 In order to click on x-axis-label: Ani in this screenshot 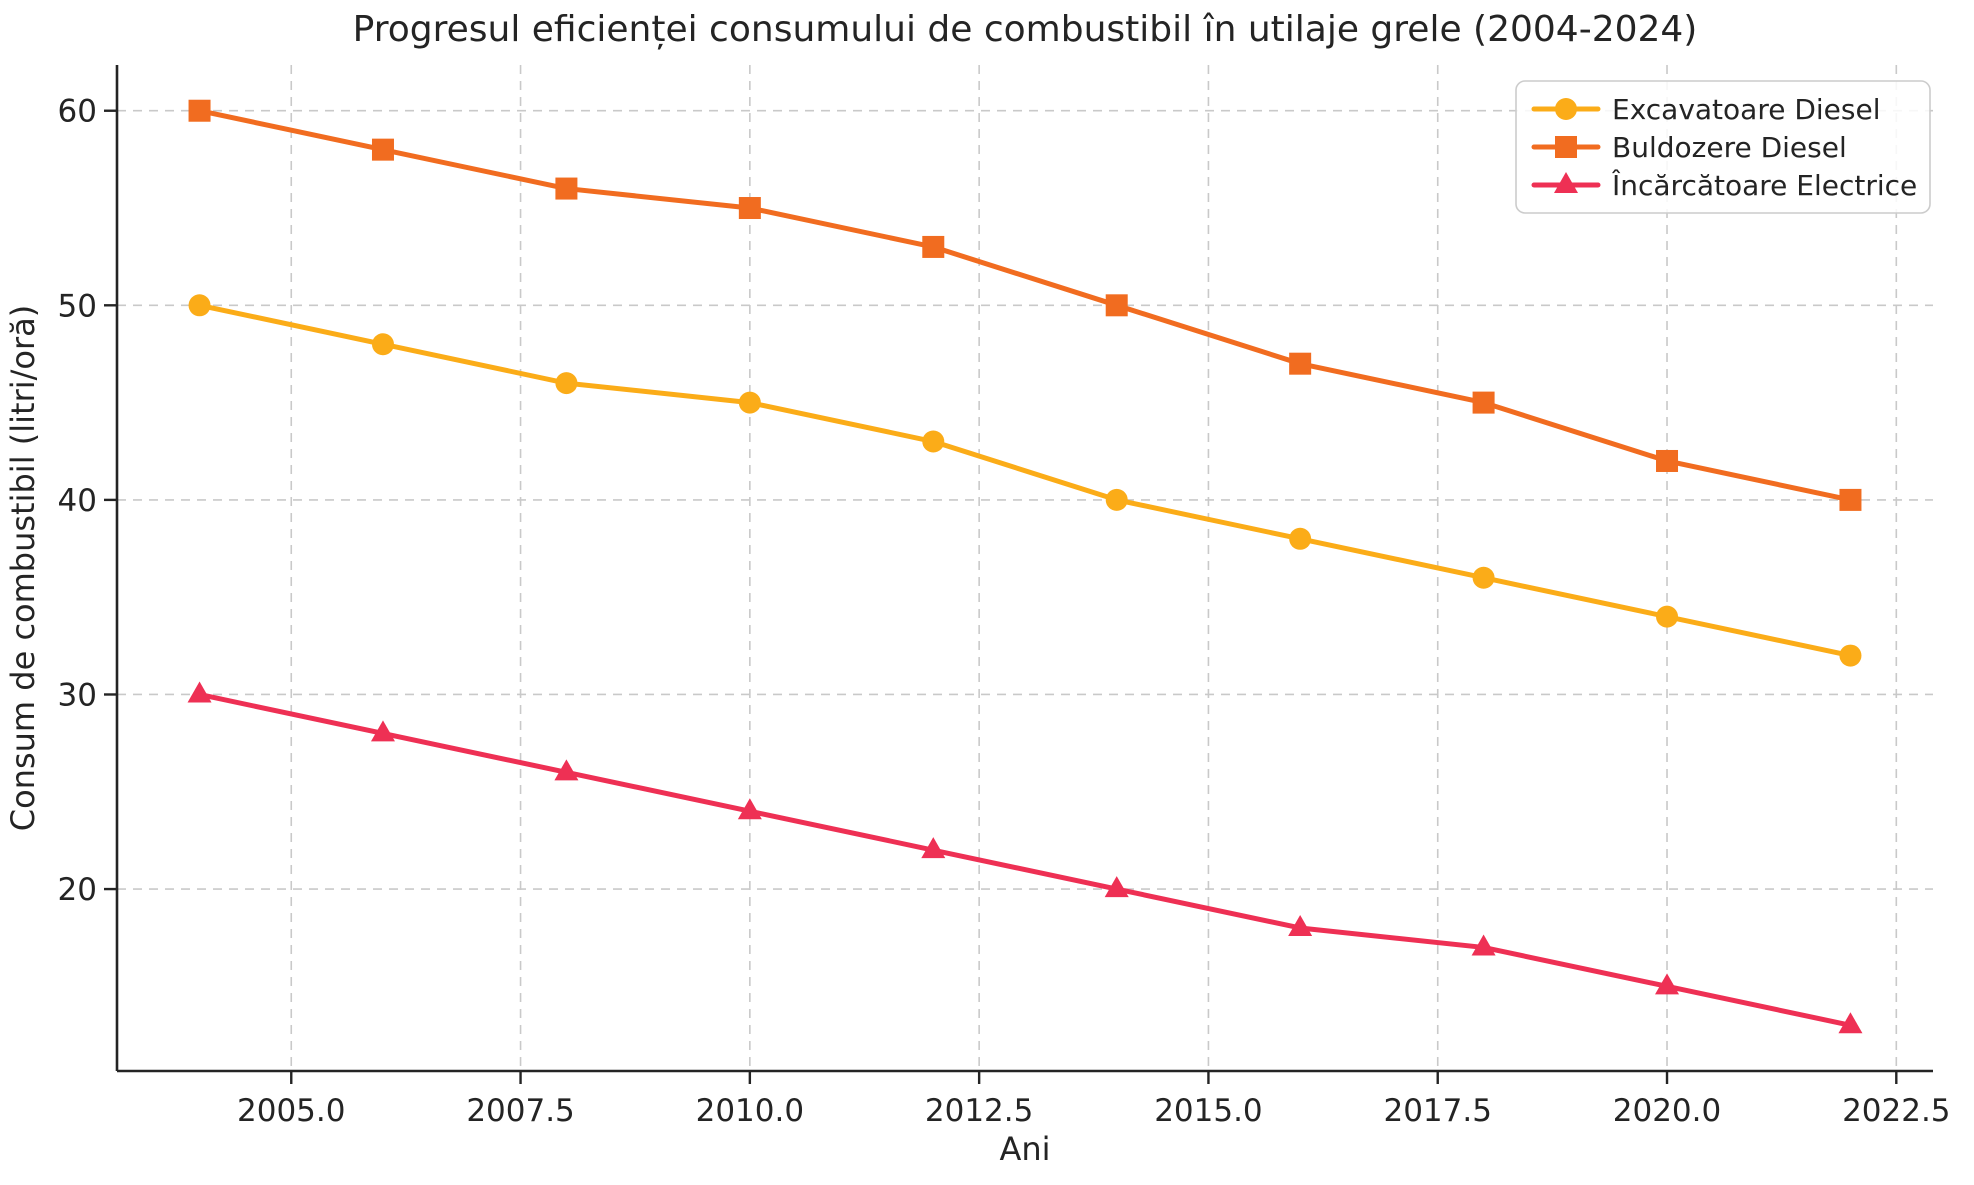, I will do `click(1024, 1149)`.